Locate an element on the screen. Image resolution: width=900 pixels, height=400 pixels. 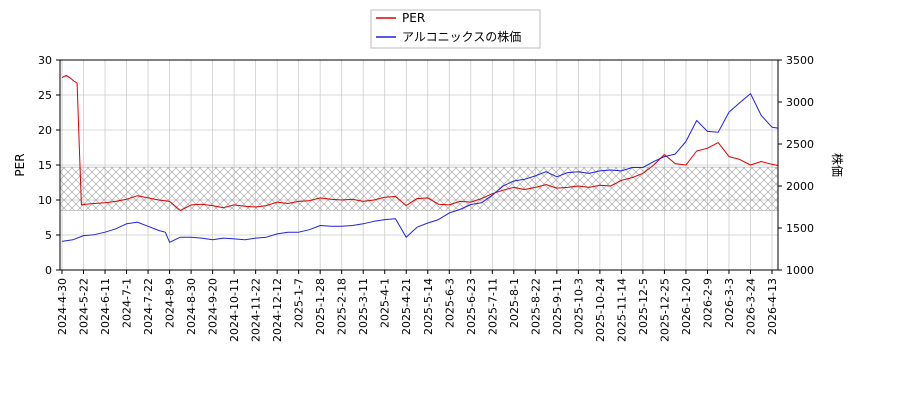
right-tick-label: 2500 is located at coordinates (800, 144).